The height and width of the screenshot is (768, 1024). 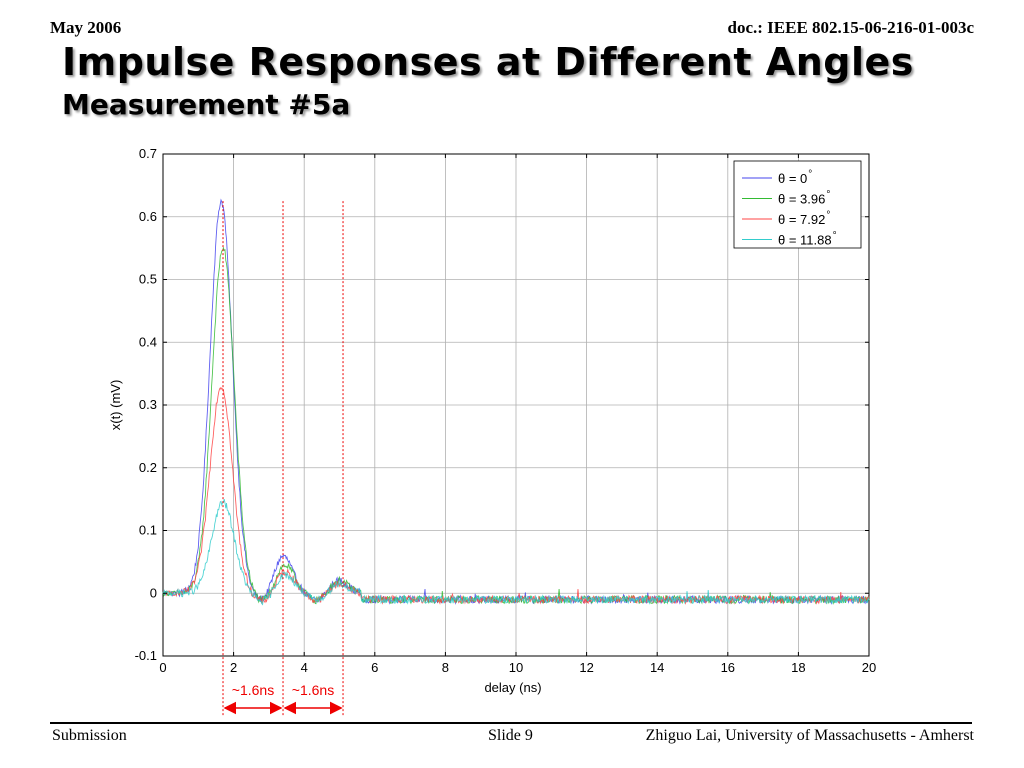 I want to click on x-tick-label: 14, so click(x=657, y=667).